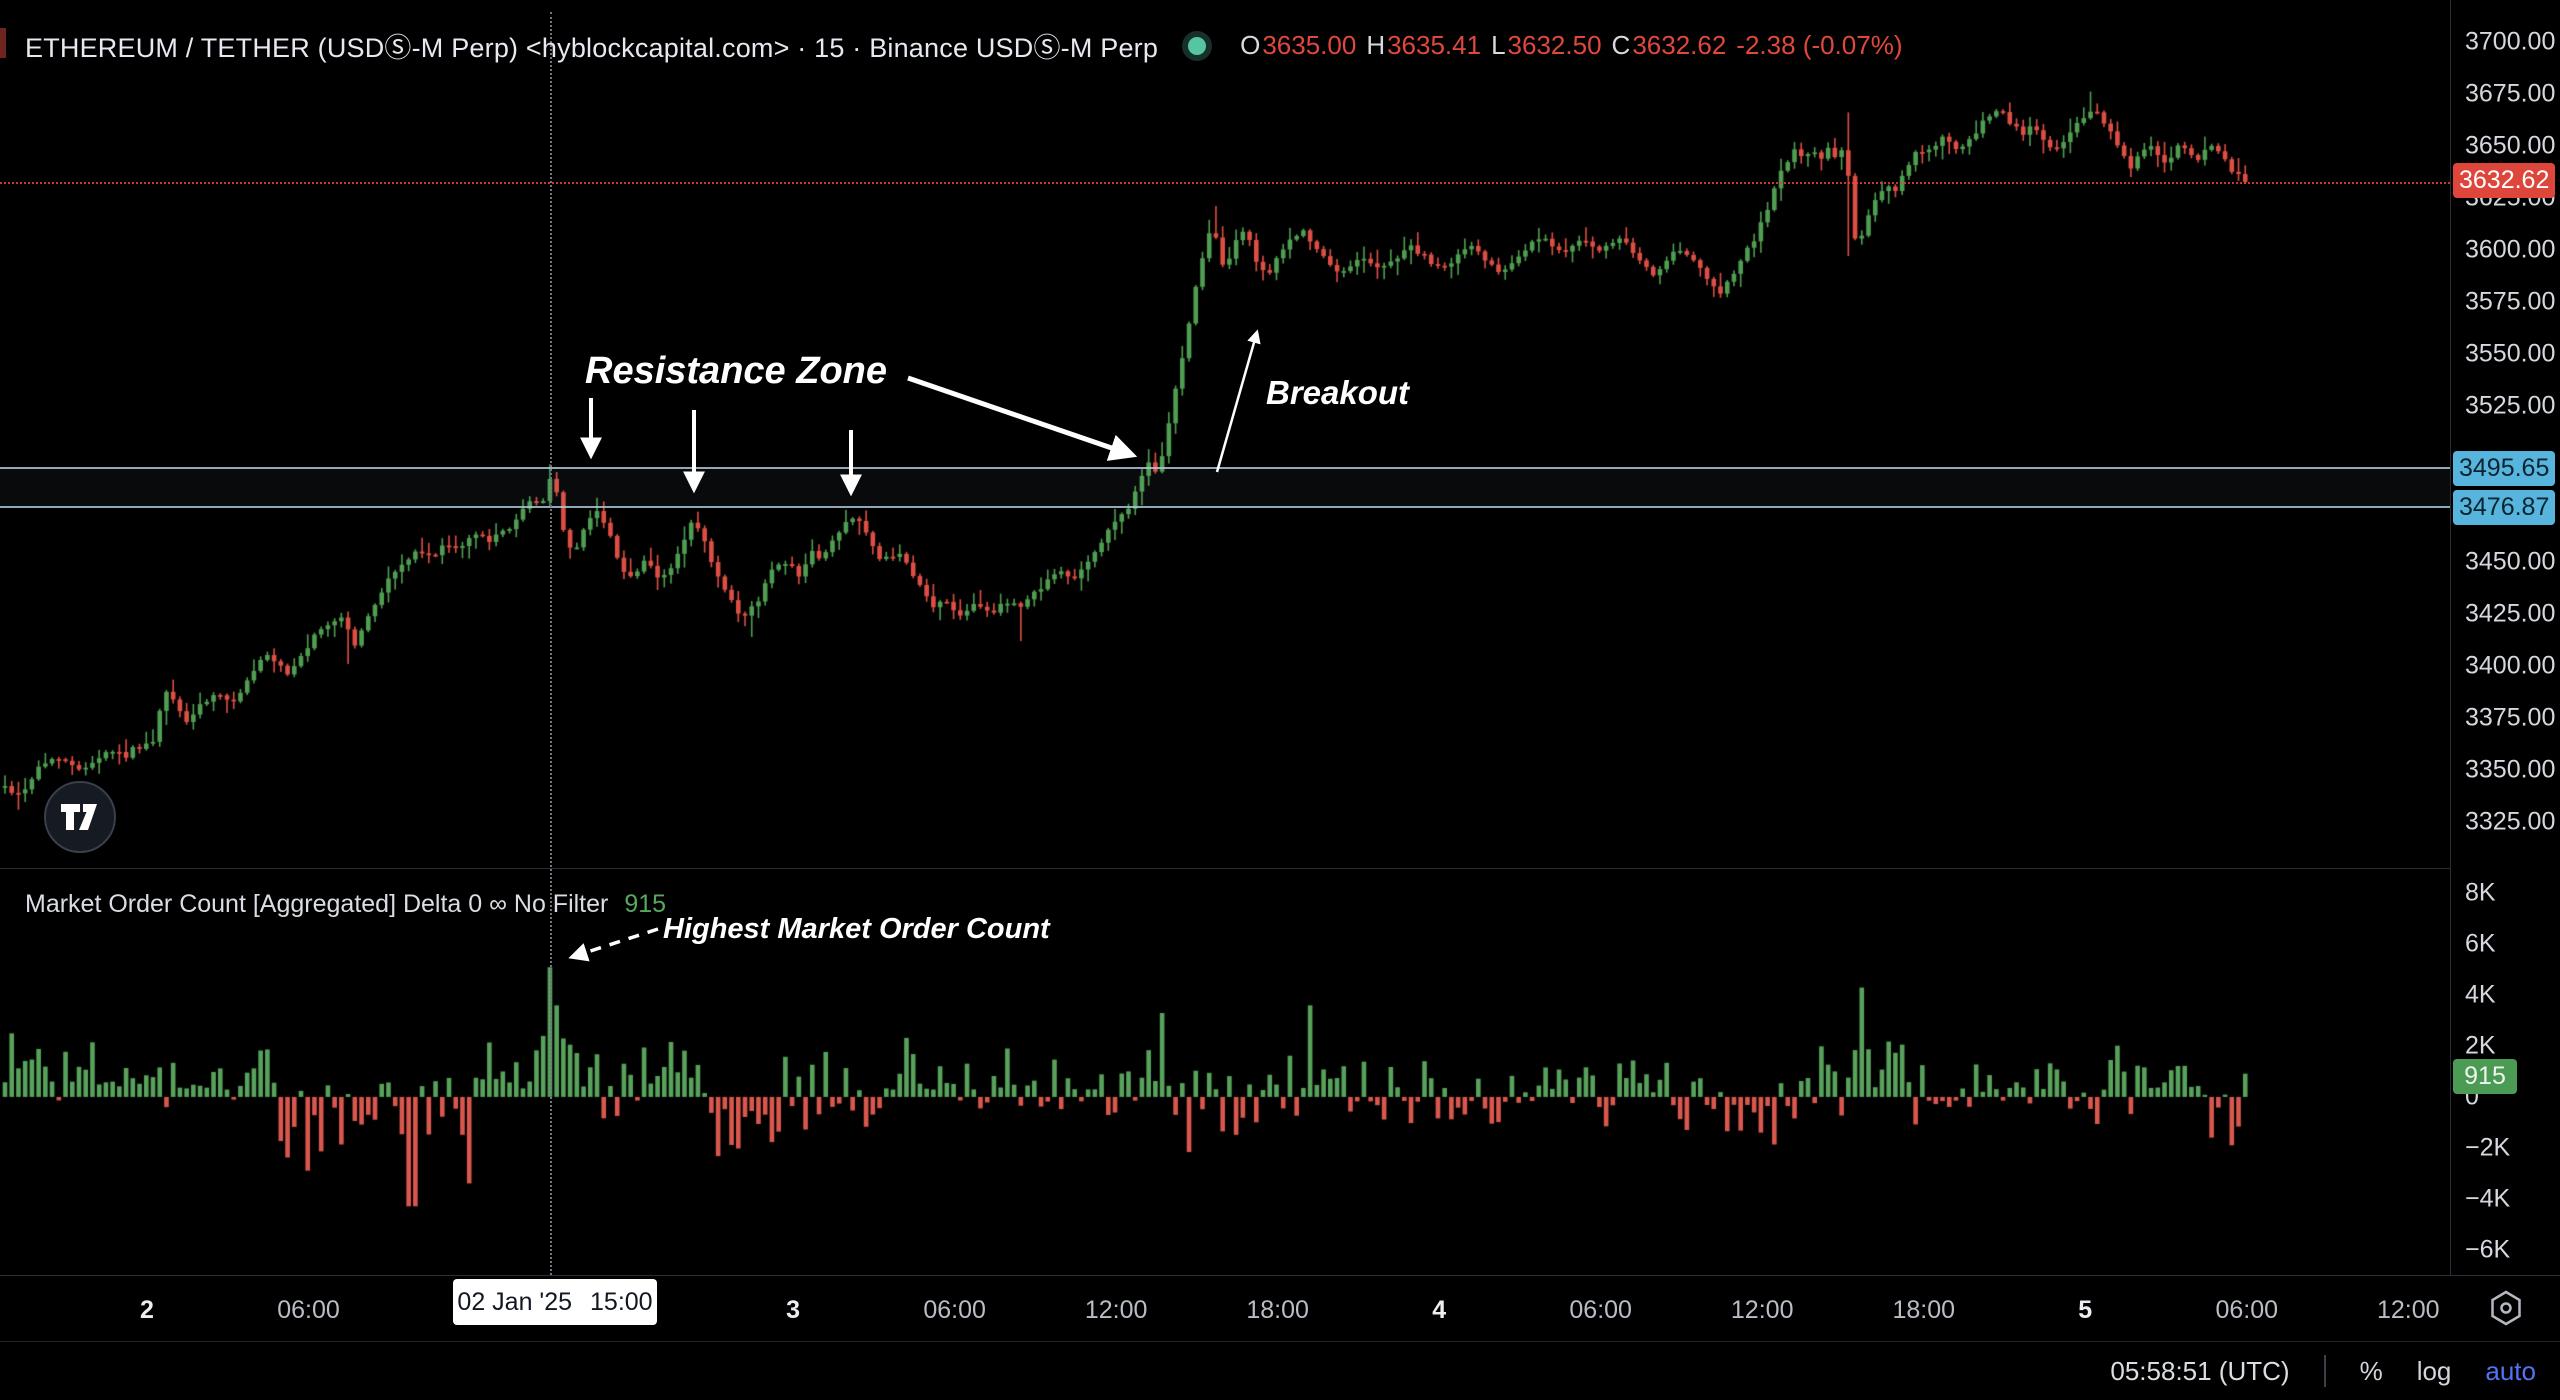  Describe the element at coordinates (2510, 1370) in the screenshot. I see `auto-scale-button: auto` at that location.